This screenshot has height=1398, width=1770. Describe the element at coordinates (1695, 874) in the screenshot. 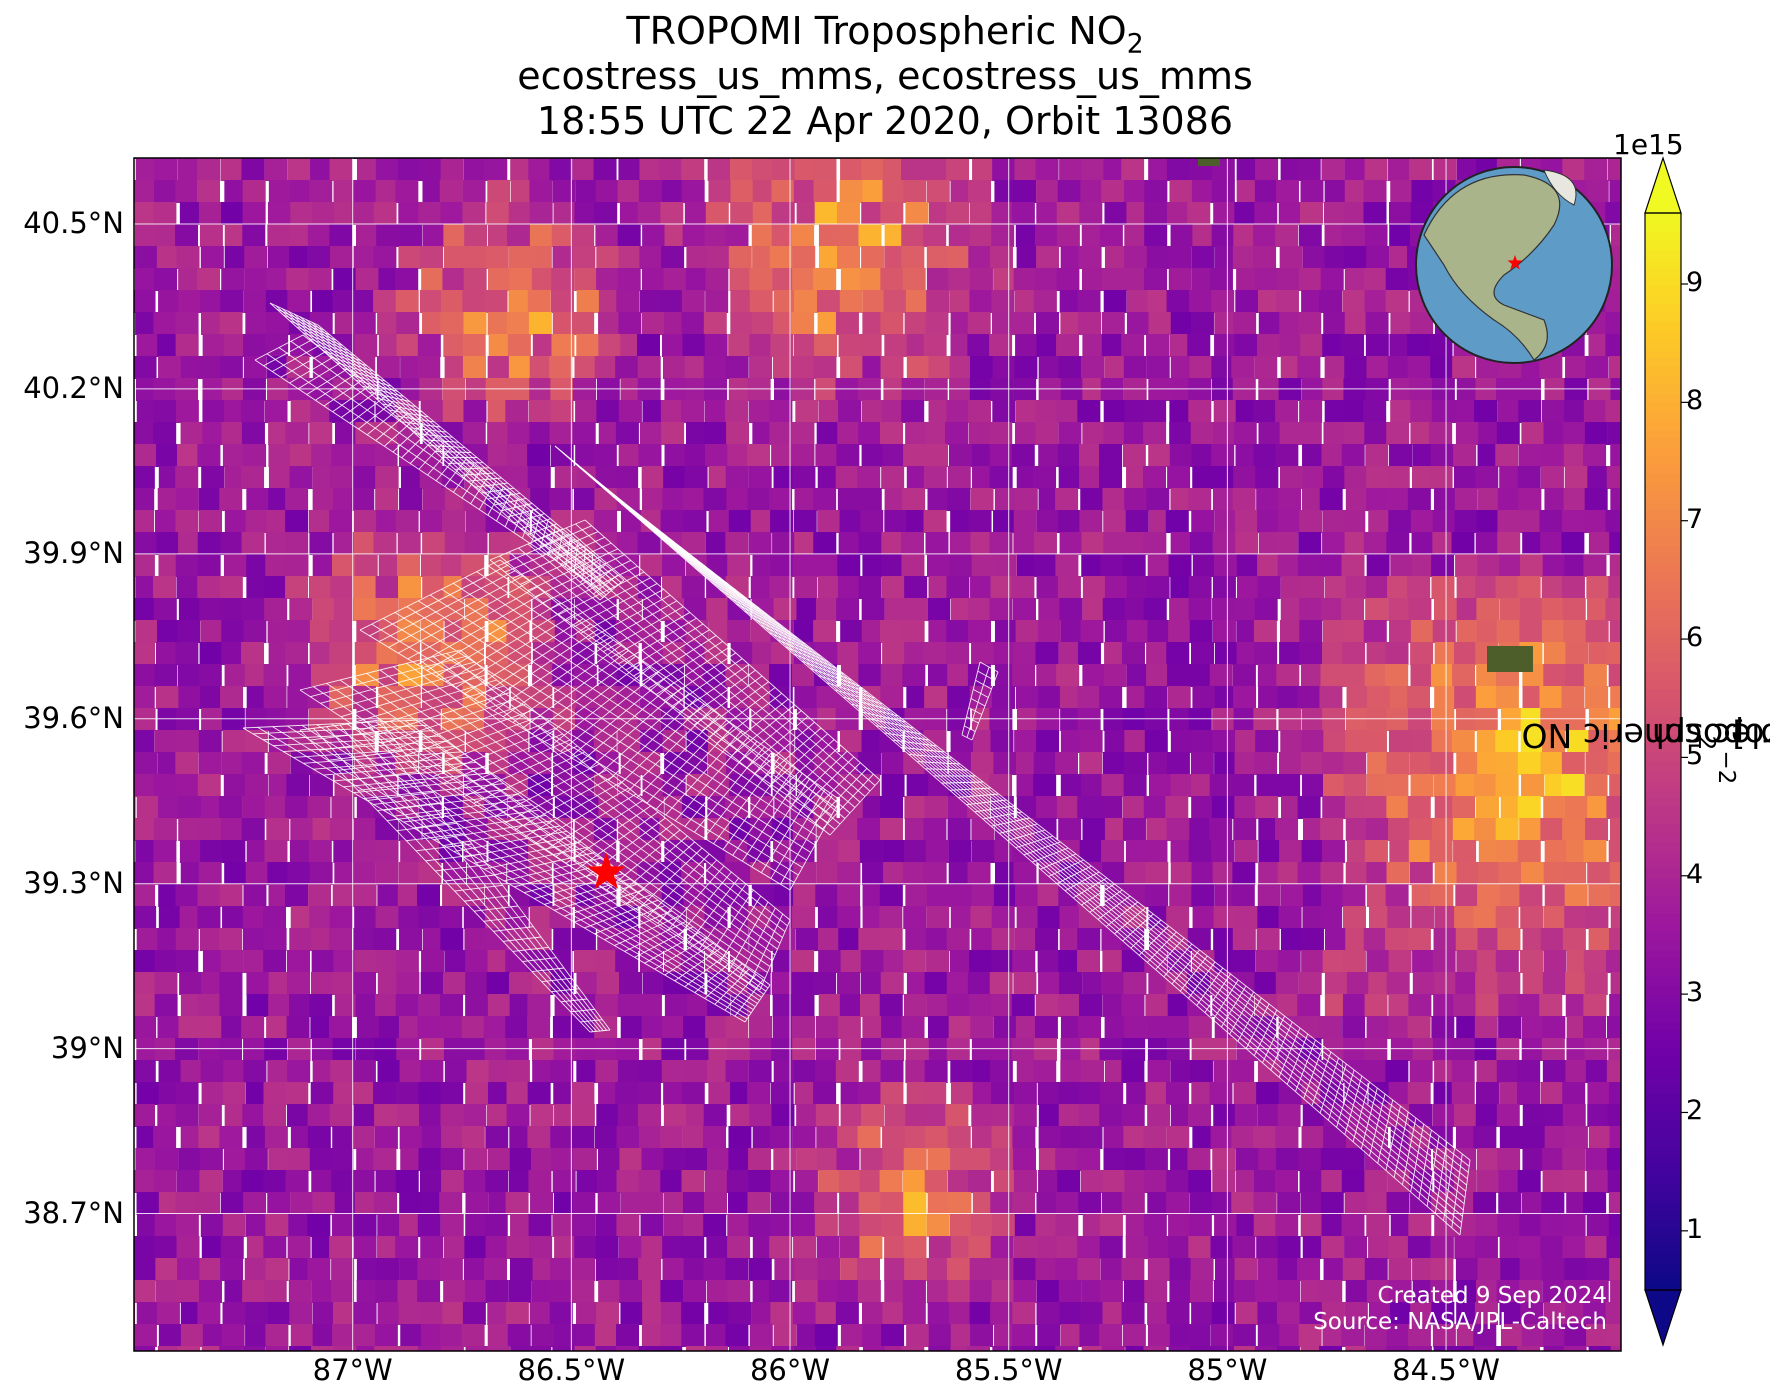

I see `colorbar-tick-label: 4` at that location.